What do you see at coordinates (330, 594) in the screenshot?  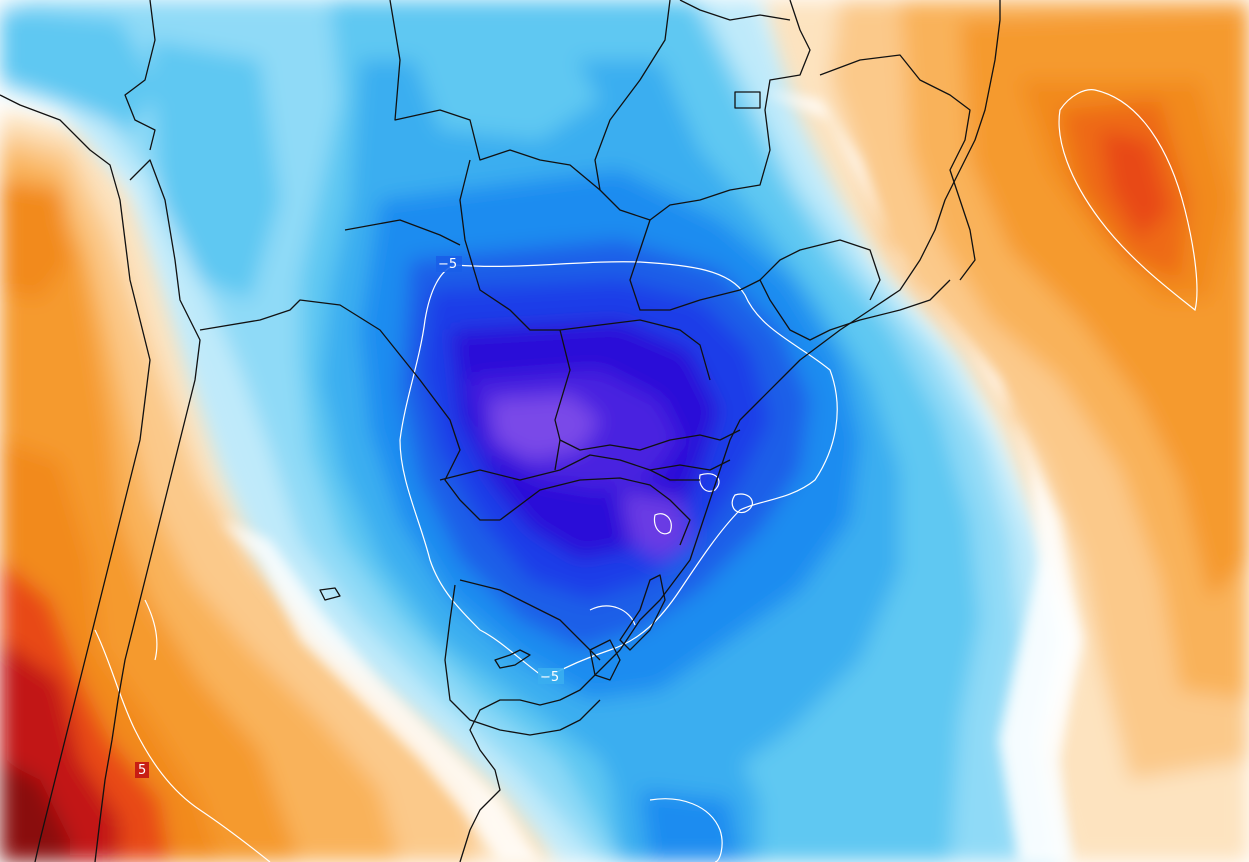 I see `island-small` at bounding box center [330, 594].